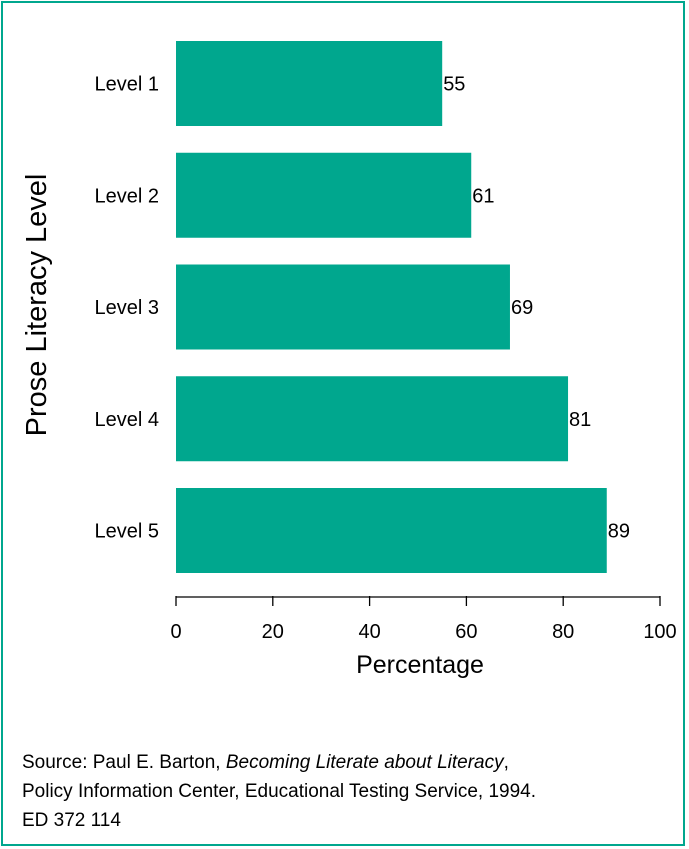 Image resolution: width=689 pixels, height=849 pixels. I want to click on x-ticks-layer: 0 20 40 60 80 100, so click(423, 619).